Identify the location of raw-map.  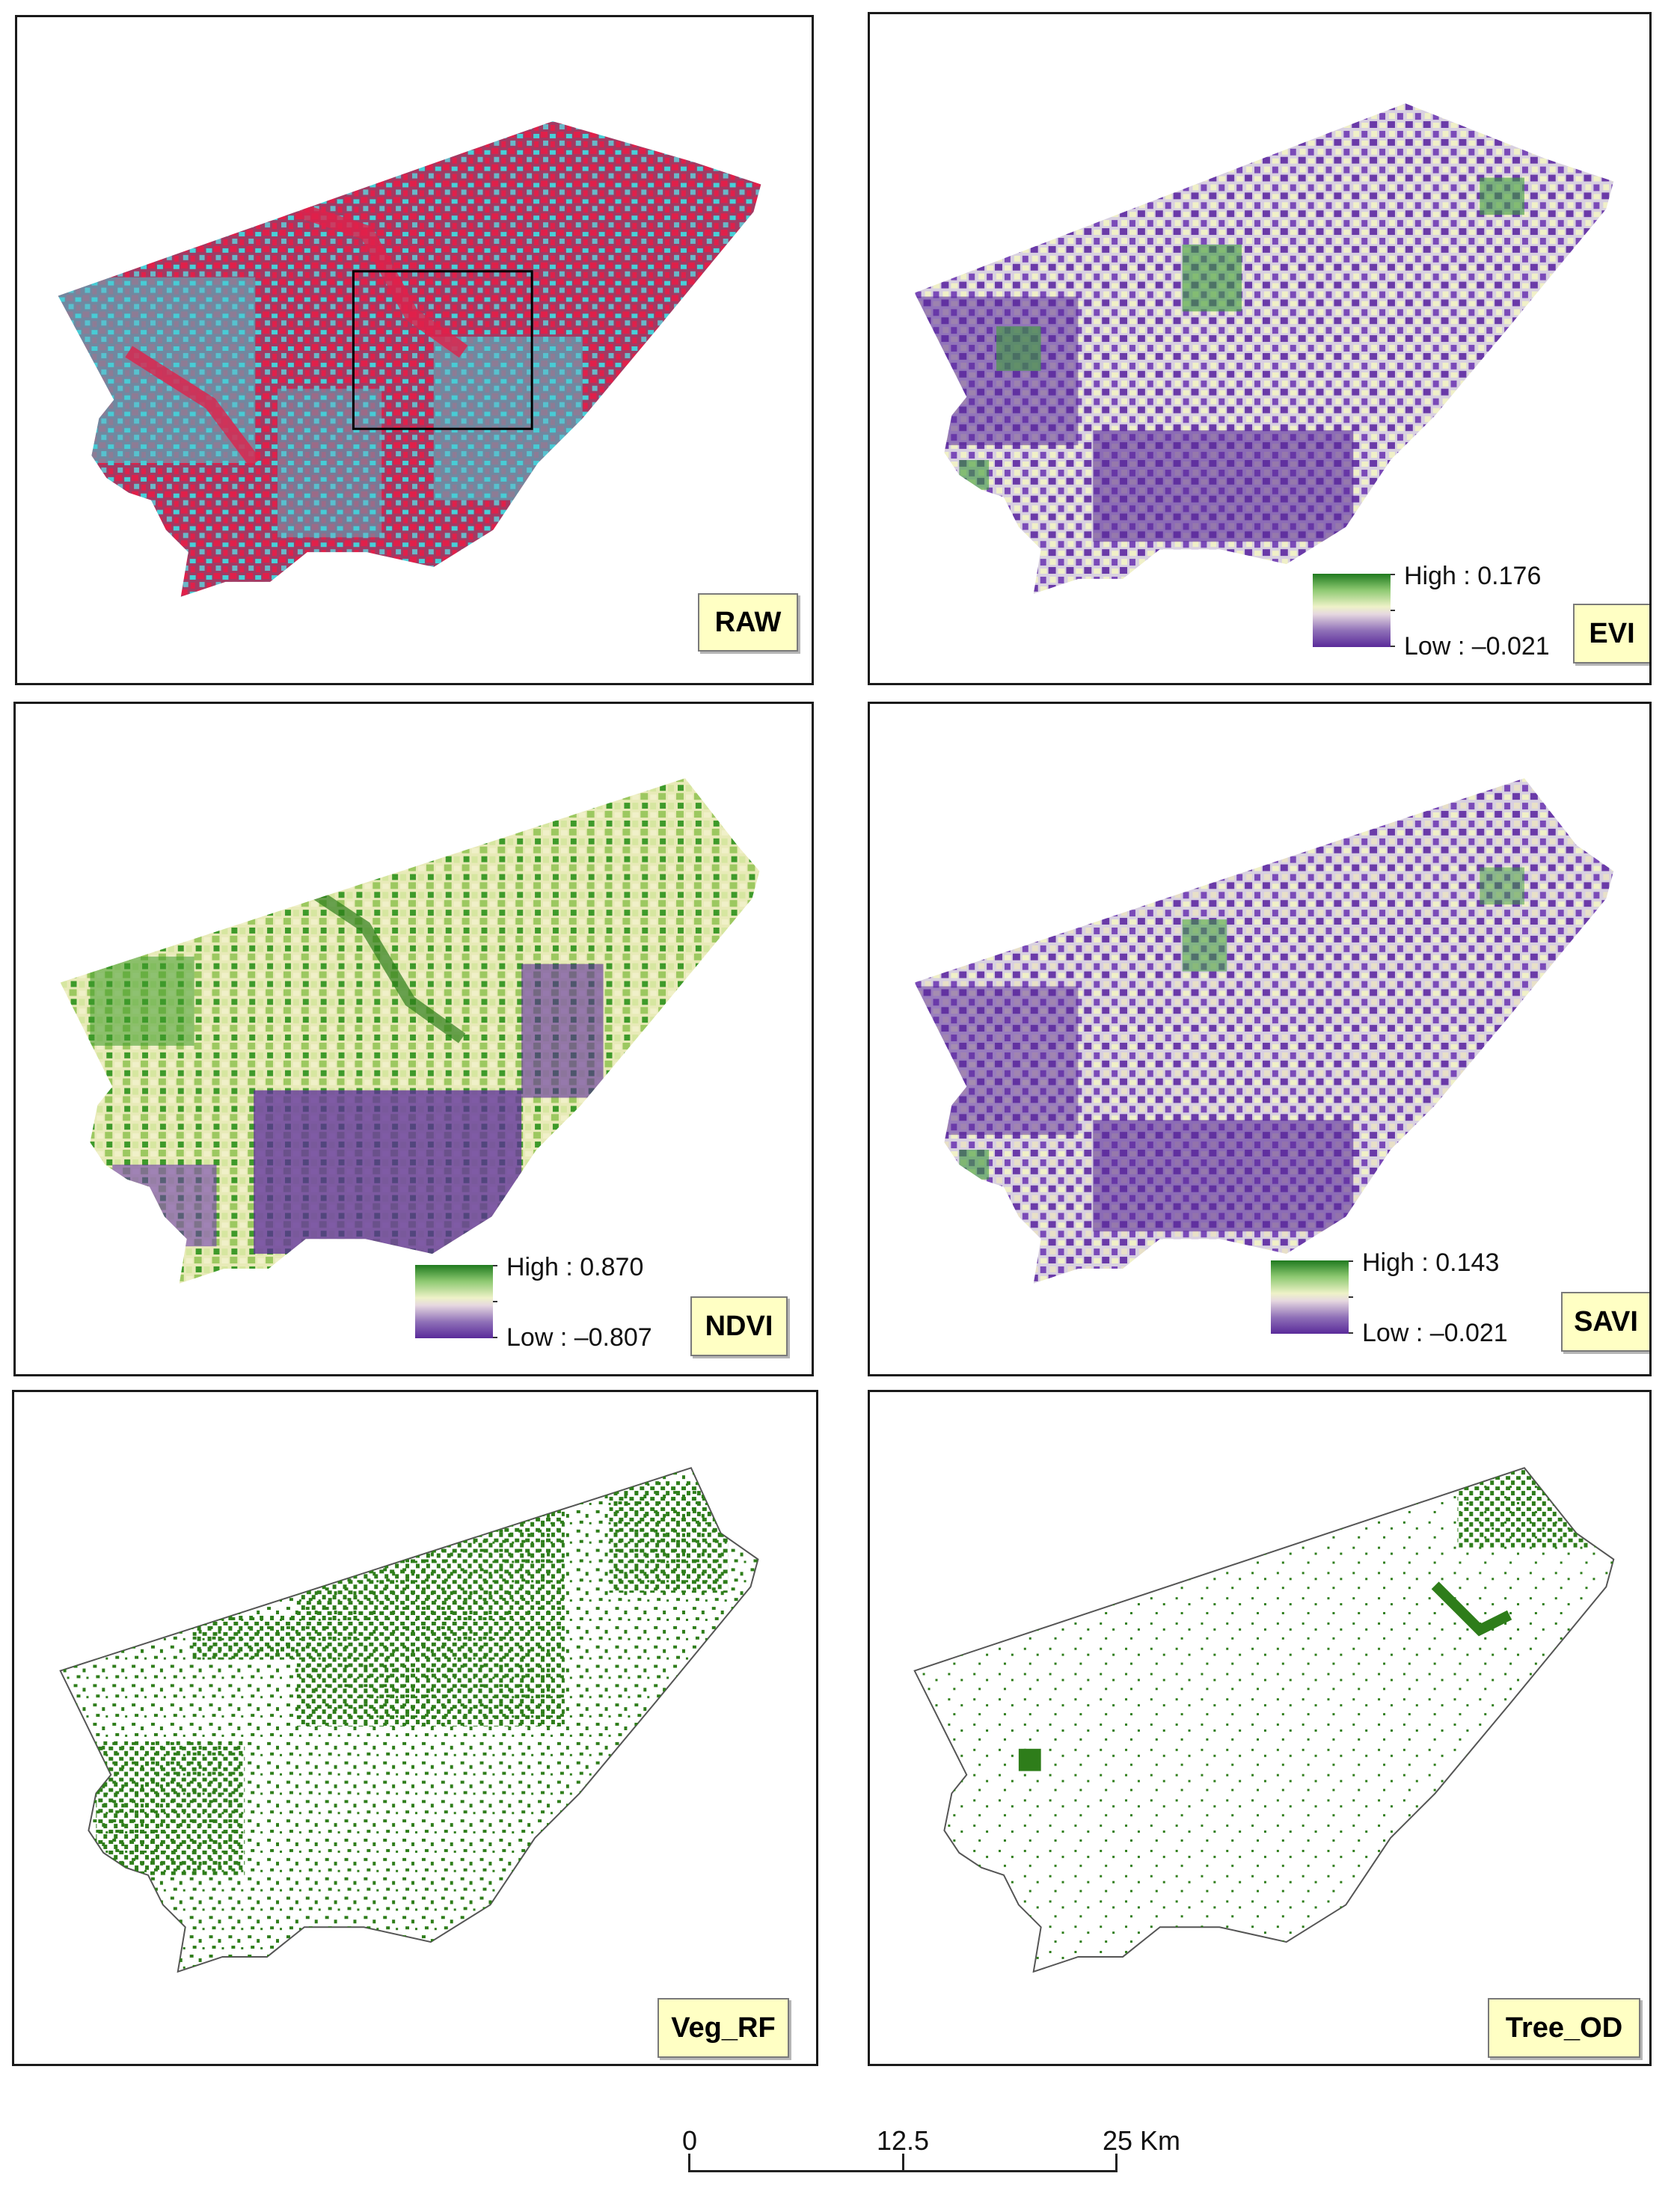
(409, 359).